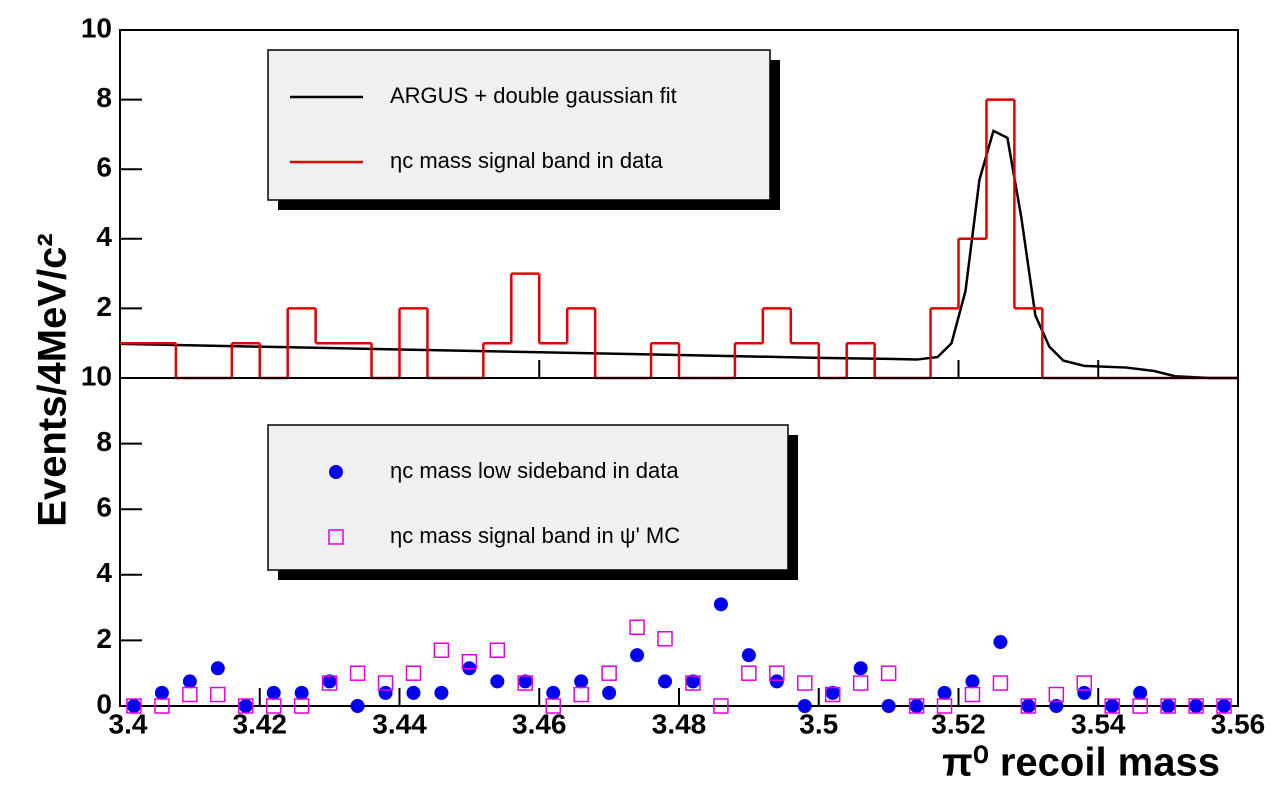  Describe the element at coordinates (818, 723) in the screenshot. I see `x-tick-label: 3.5` at that location.